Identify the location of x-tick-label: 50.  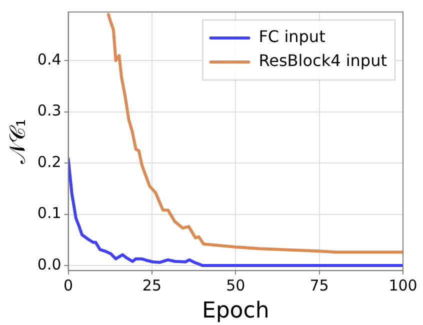
(236, 285).